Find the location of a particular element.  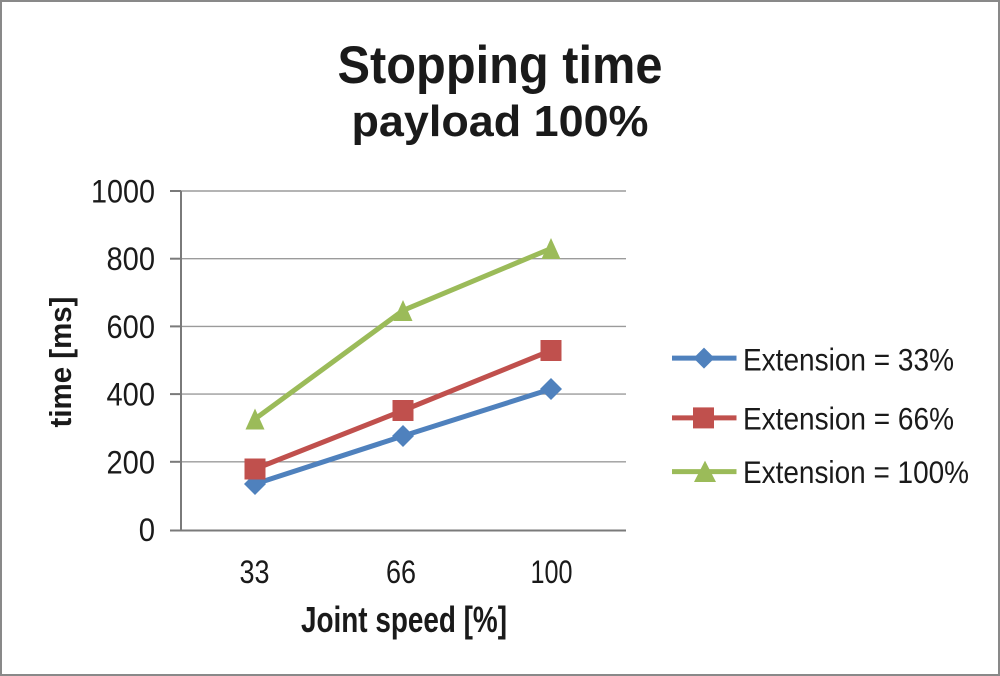

svg-text: 1000 is located at coordinates (123, 192).